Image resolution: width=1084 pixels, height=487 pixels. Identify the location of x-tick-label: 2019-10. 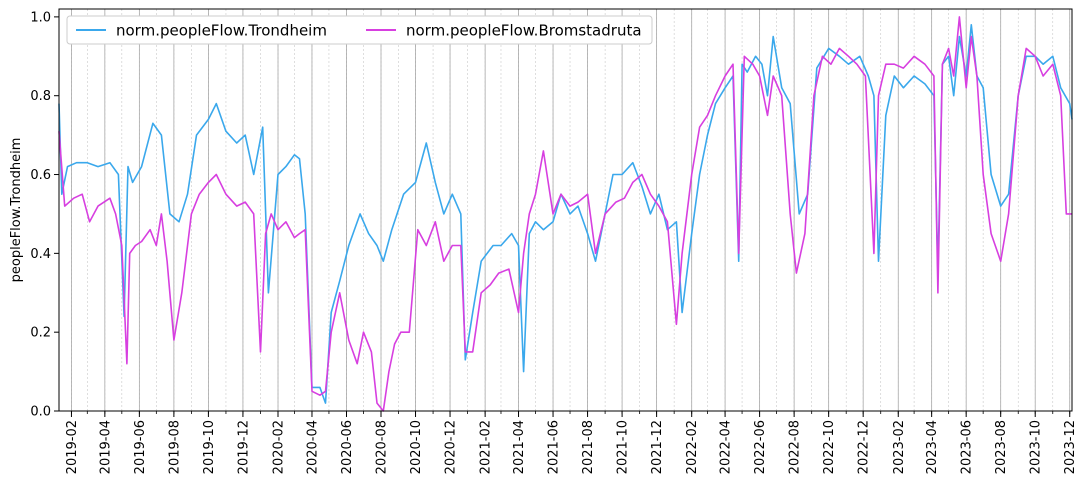
(209, 447).